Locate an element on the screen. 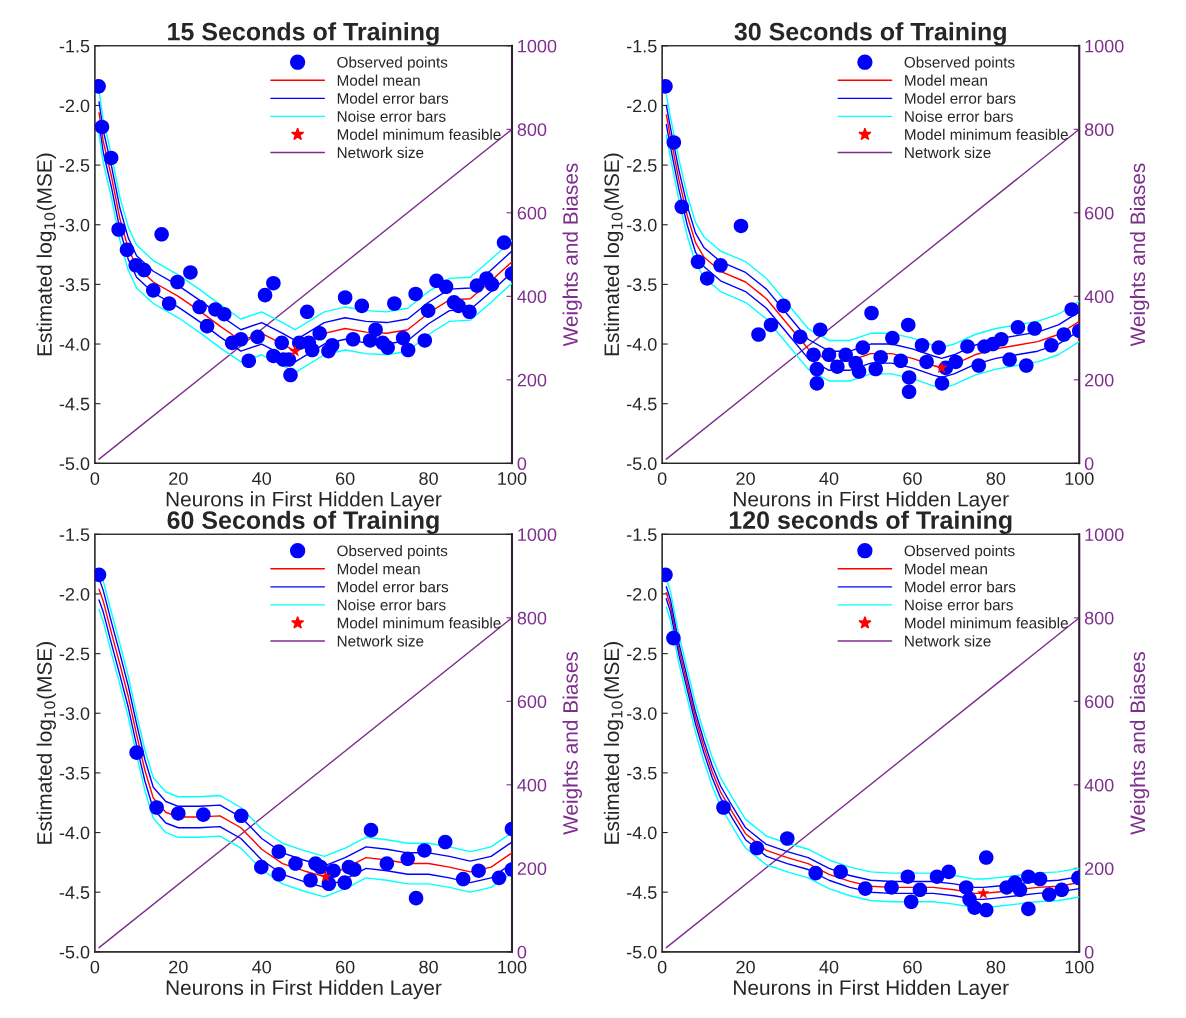 This screenshot has height=1018, width=1186. chart-title: 30 Seconds of Training is located at coordinates (870, 34).